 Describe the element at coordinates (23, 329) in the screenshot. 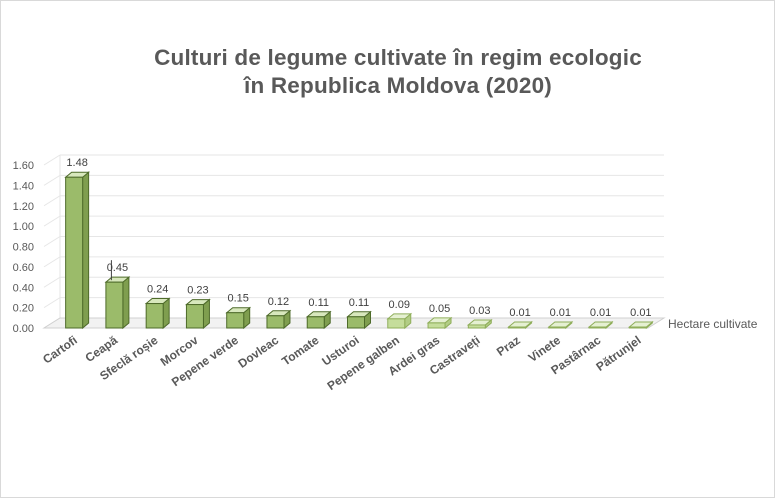

I see `y-tick-label: 0.00` at that location.